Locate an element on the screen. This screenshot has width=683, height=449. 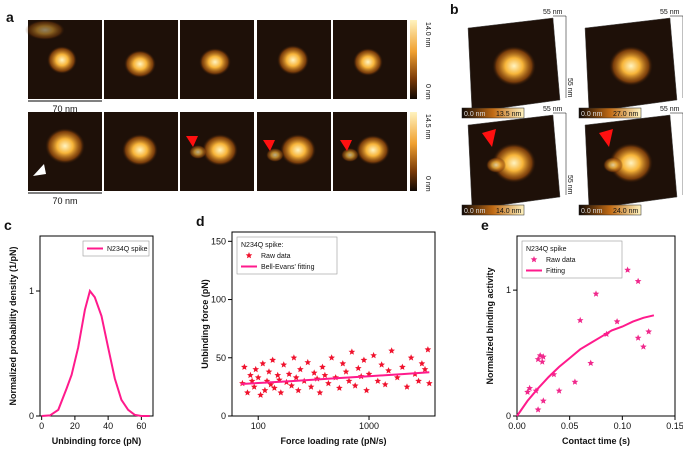
x-tick-label: 0.05 is located at coordinates (570, 426).